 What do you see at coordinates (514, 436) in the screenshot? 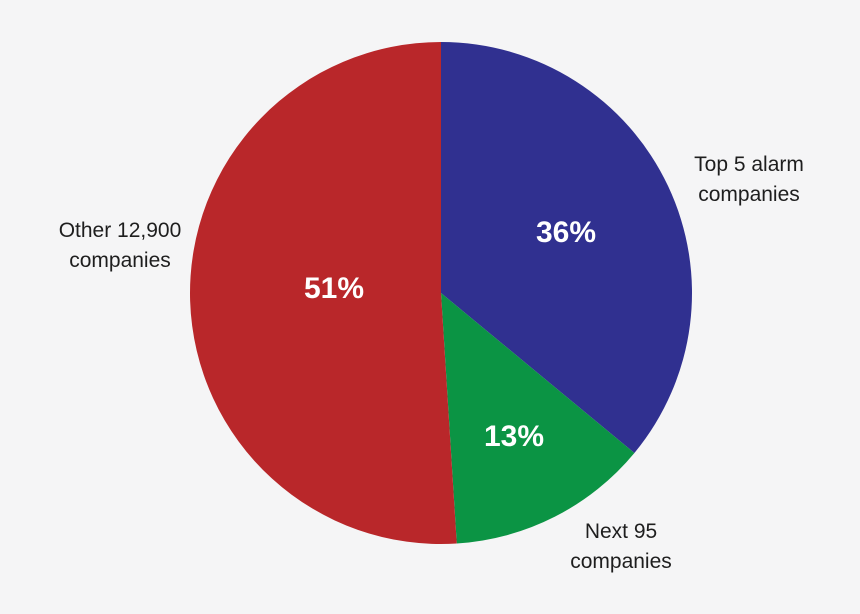
I see `slice-value-label: 13%` at bounding box center [514, 436].